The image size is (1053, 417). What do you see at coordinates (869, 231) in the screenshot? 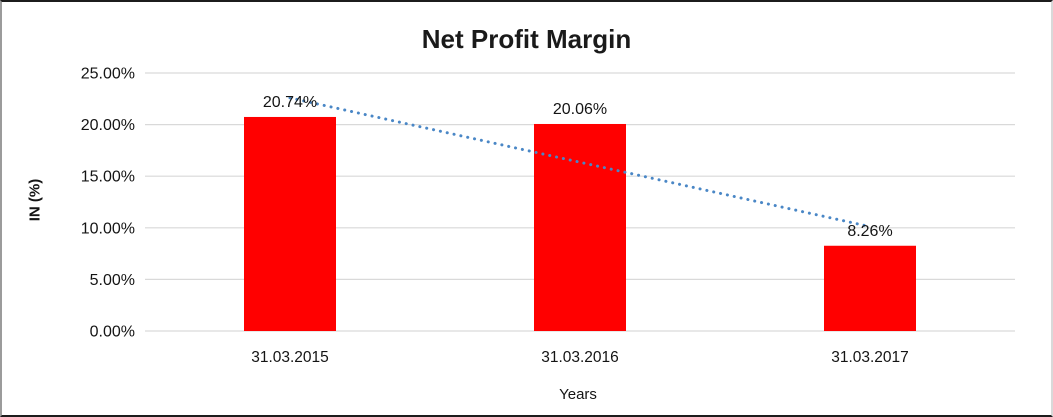
I see `bar-data-label: 8.26%` at bounding box center [869, 231].